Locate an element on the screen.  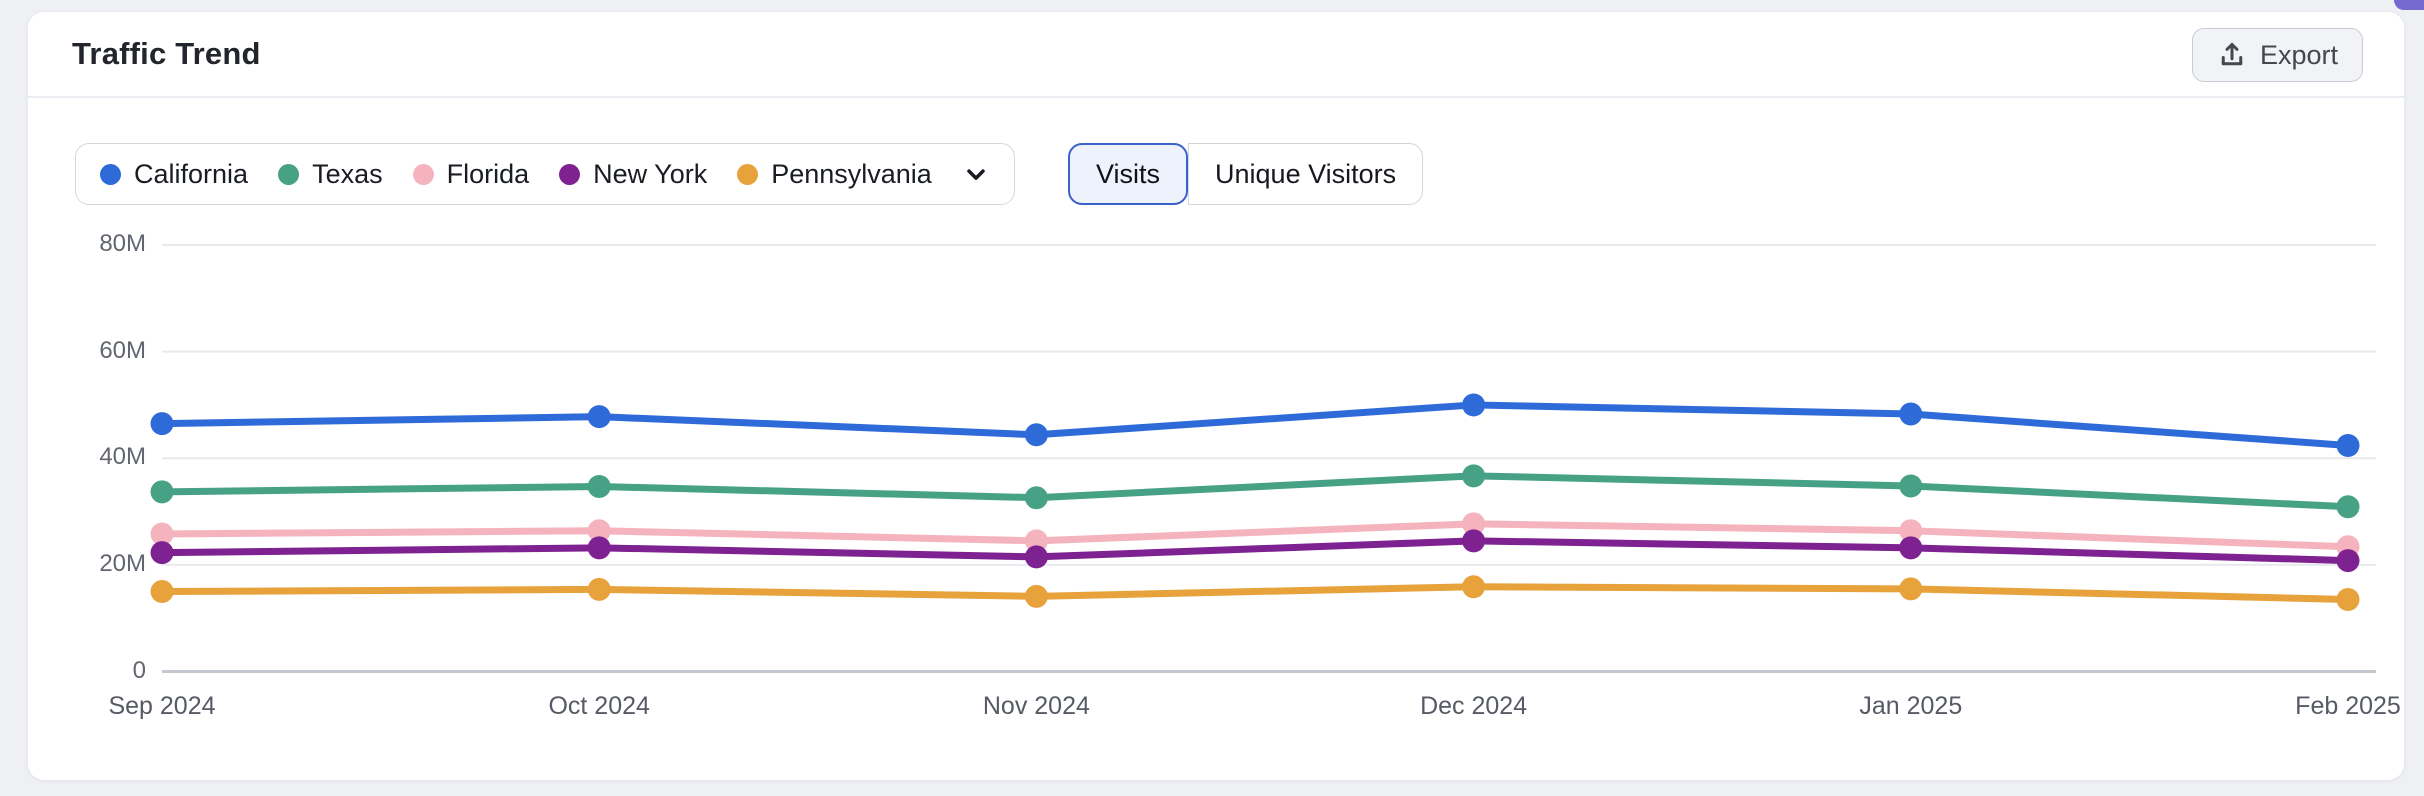
toggle-option-unique-visitors: Unique Visitors is located at coordinates (1306, 174).